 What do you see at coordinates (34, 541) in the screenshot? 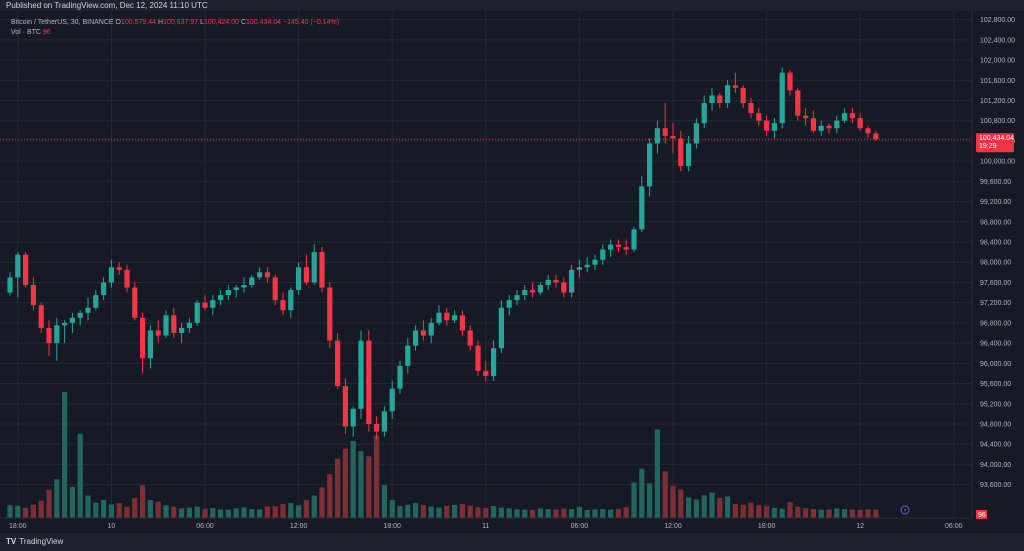
I see `tradingview-logo: TV TradingView` at bounding box center [34, 541].